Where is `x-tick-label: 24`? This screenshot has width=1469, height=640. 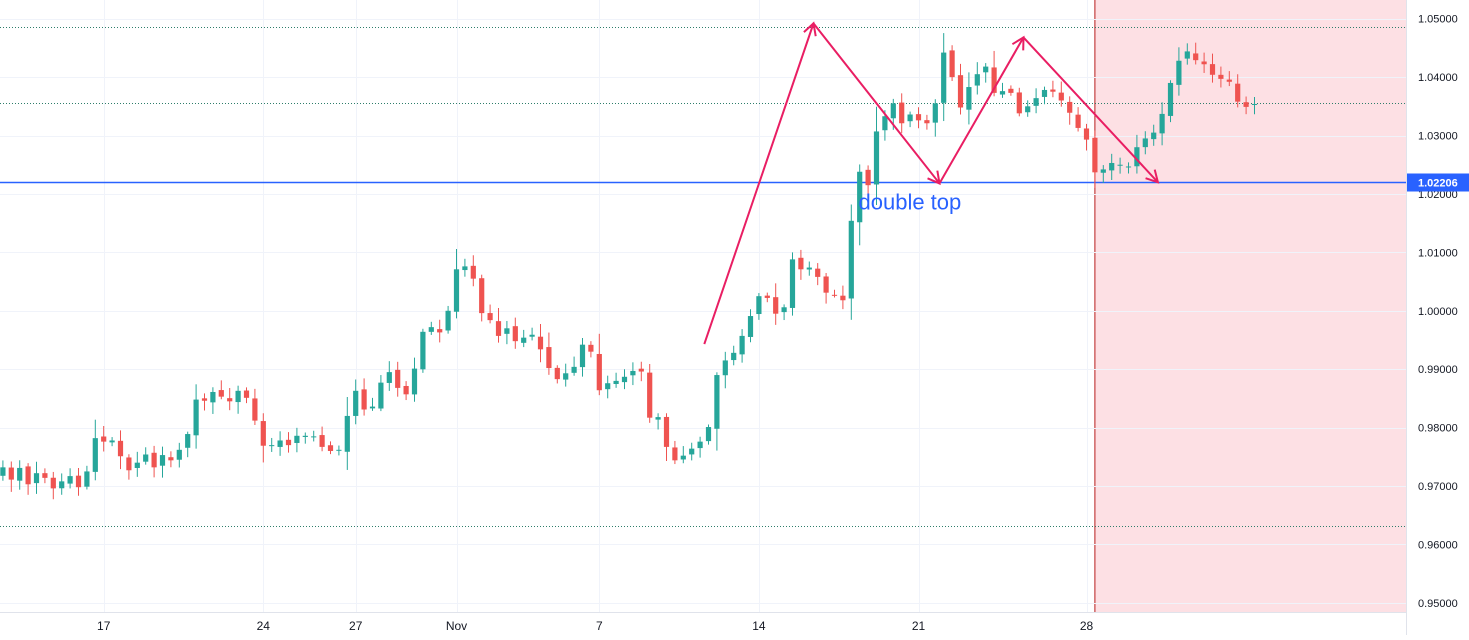 x-tick-label: 24 is located at coordinates (264, 626).